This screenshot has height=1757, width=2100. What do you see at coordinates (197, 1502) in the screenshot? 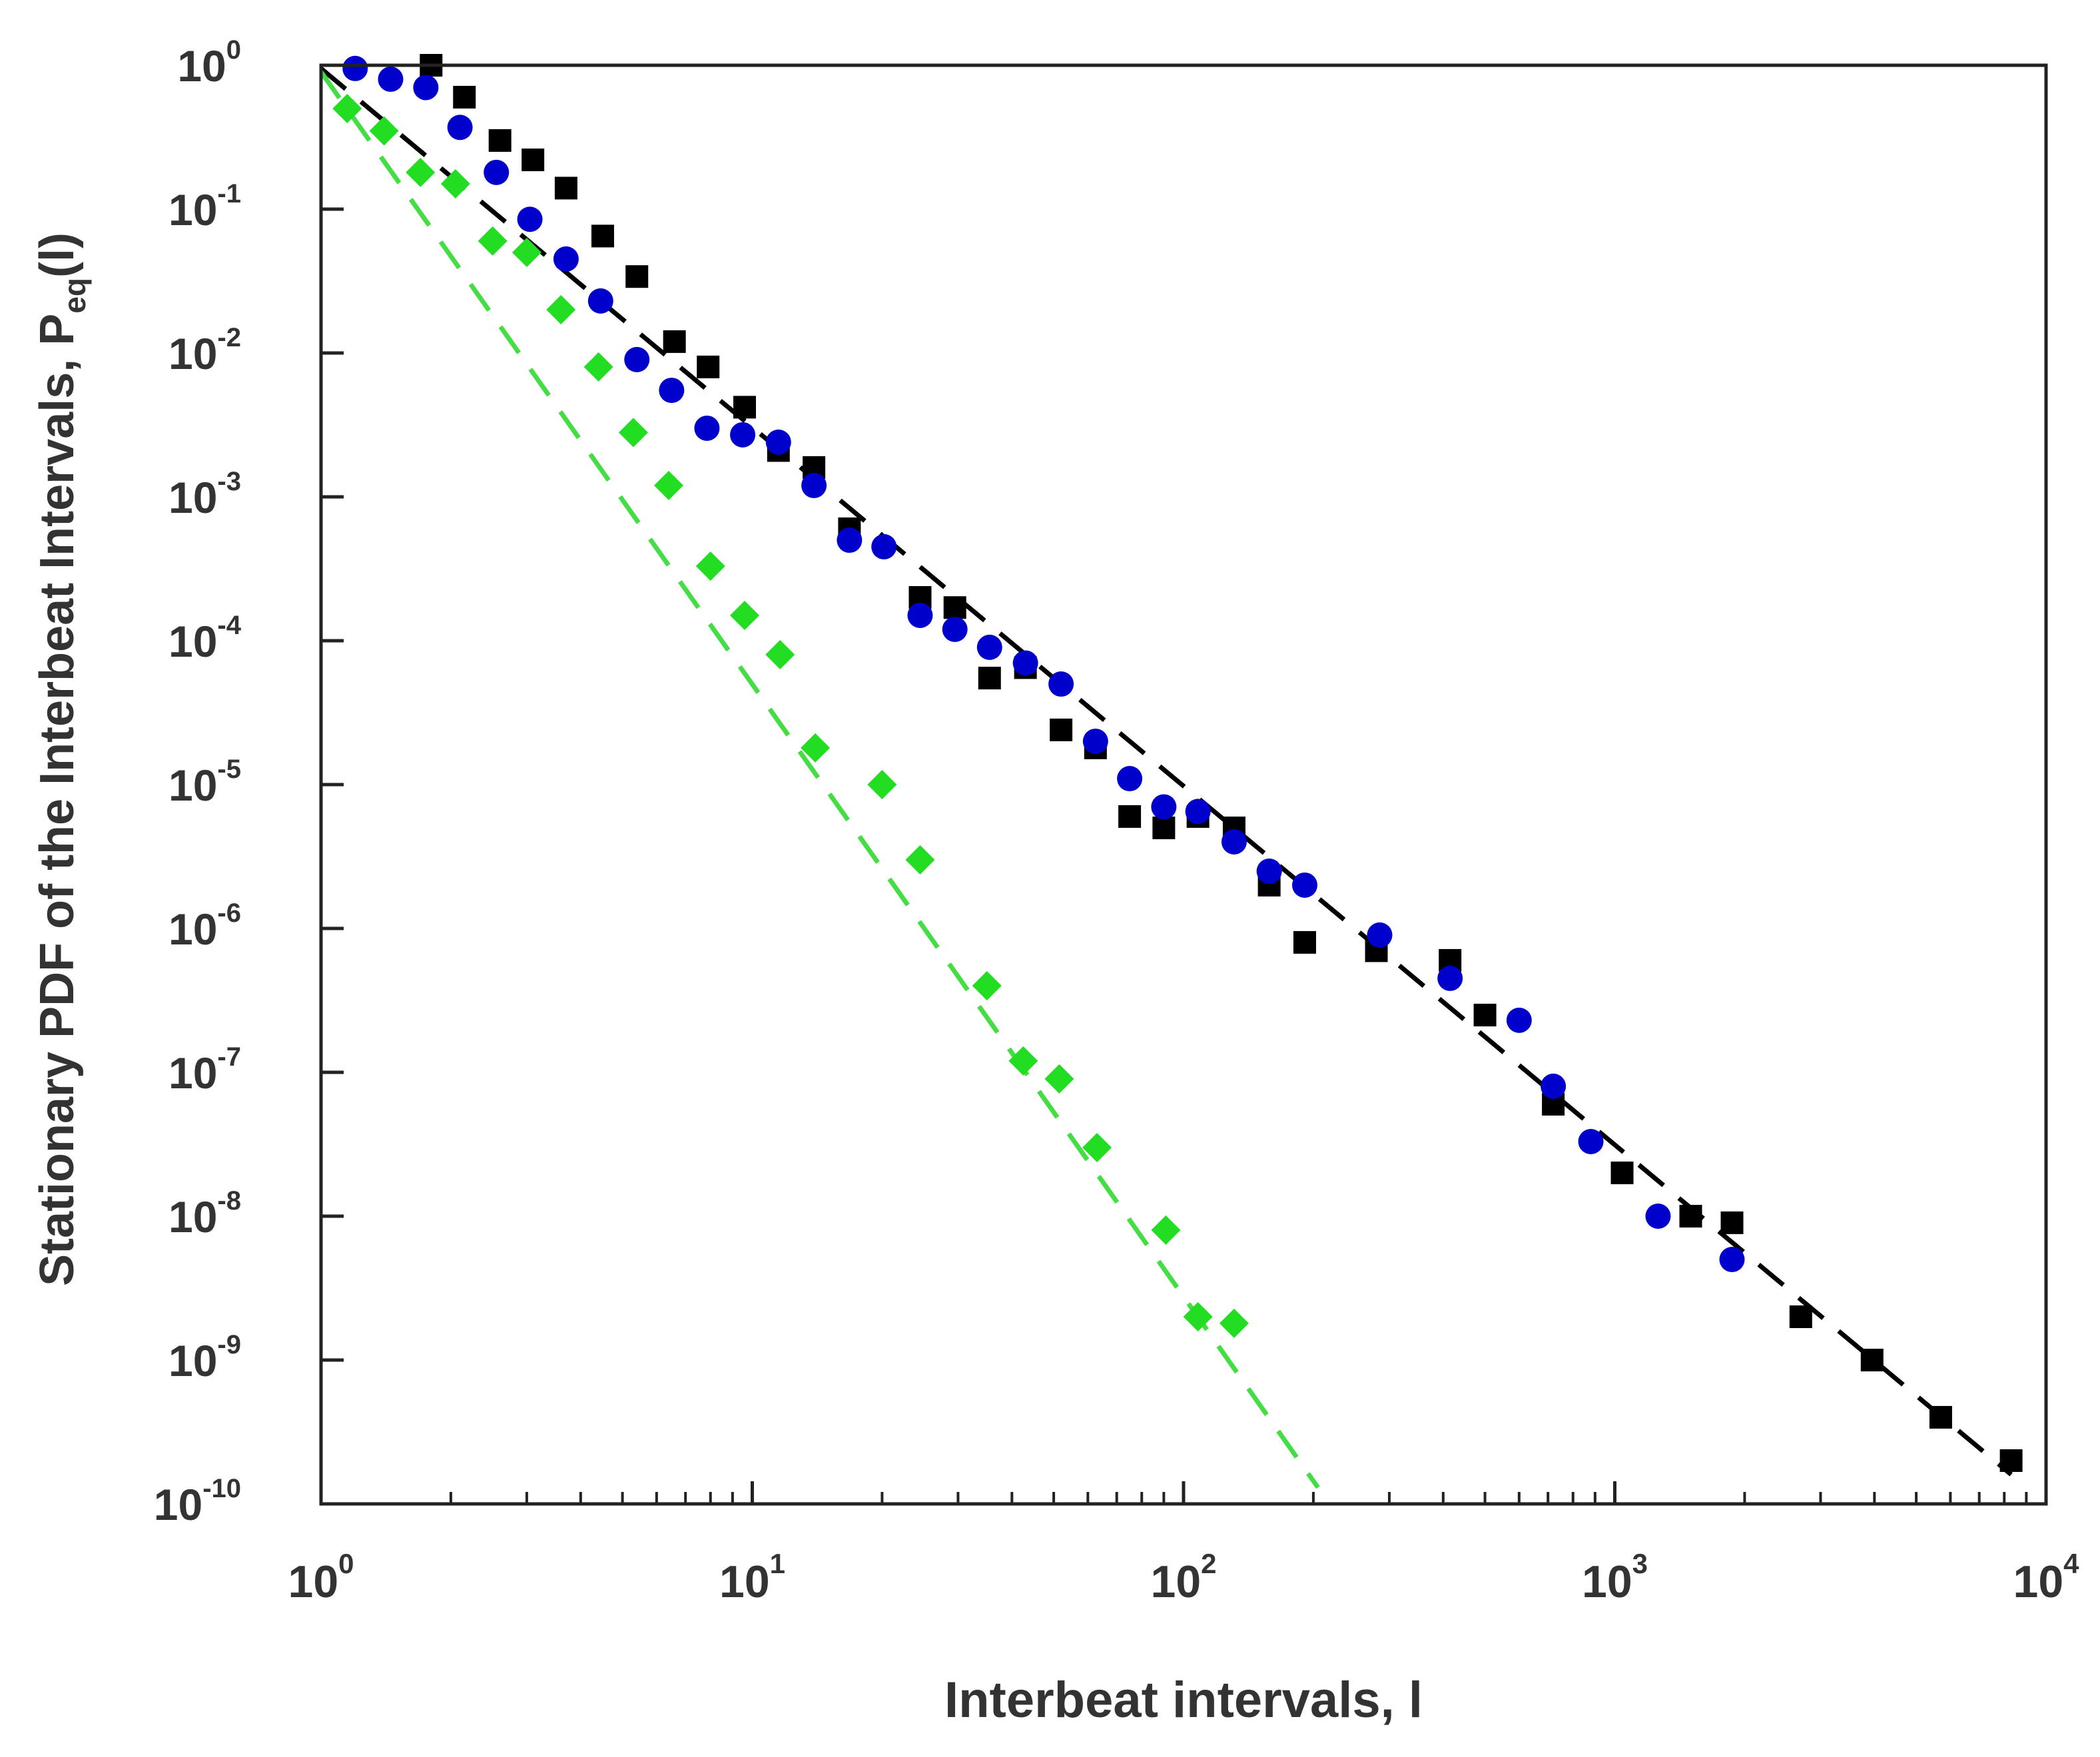
I see `y-tick-label: 10⁻¹⁰` at bounding box center [197, 1502].